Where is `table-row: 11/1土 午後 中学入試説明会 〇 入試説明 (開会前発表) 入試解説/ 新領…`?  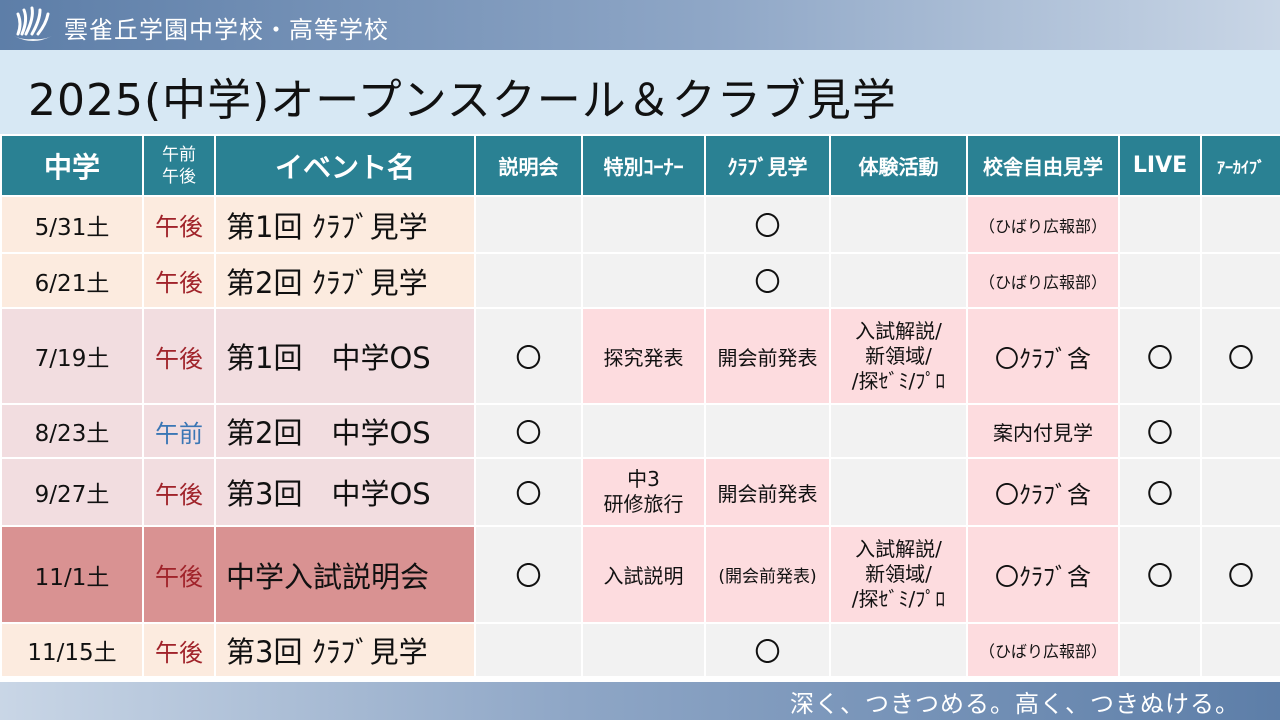 table-row: 11/1土 午後 中学入試説明会 〇 入試説明 (開会前発表) 入試解説/ 新領… is located at coordinates (640, 574).